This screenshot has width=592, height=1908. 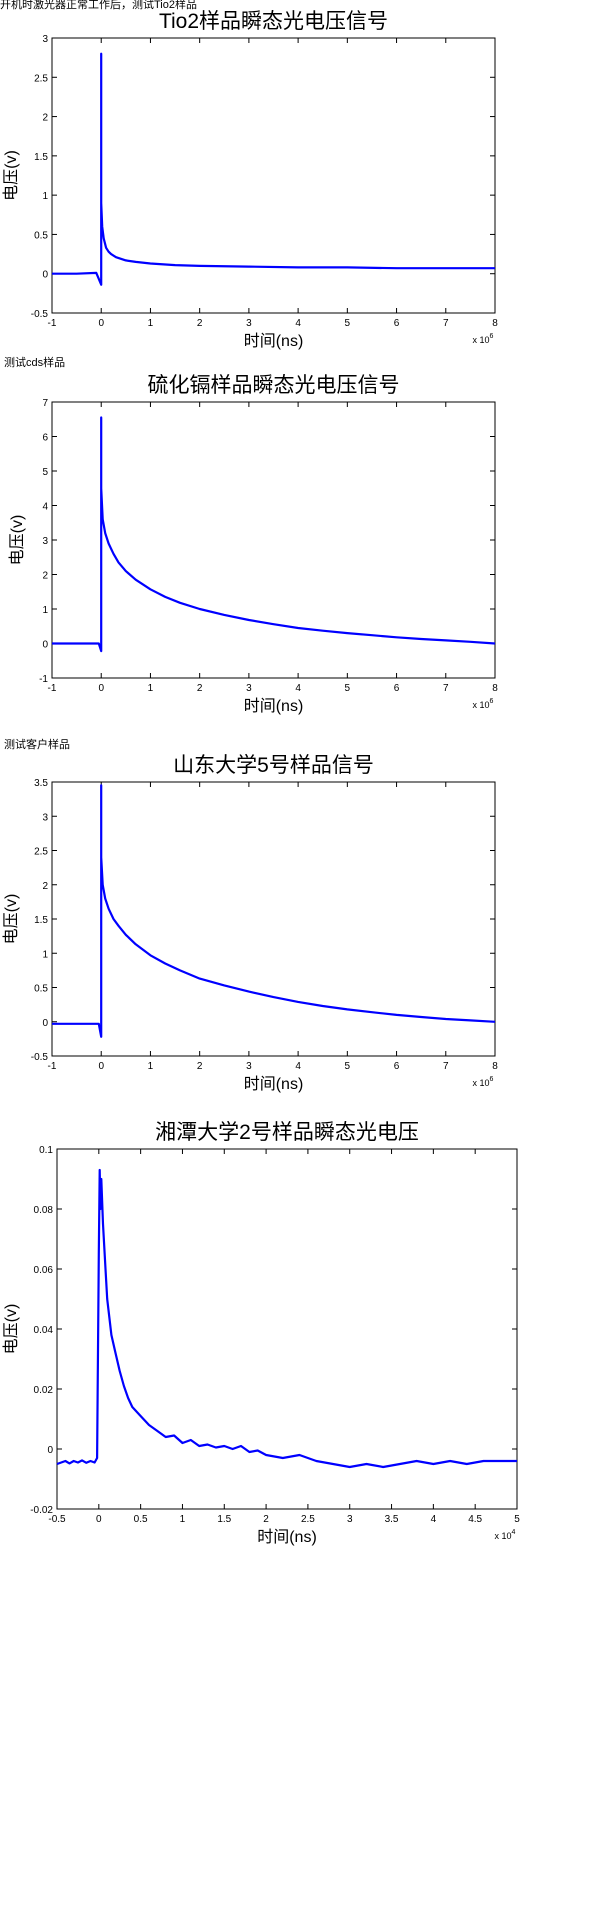 What do you see at coordinates (45, 507) in the screenshot?
I see `y-tick-label: 4` at bounding box center [45, 507].